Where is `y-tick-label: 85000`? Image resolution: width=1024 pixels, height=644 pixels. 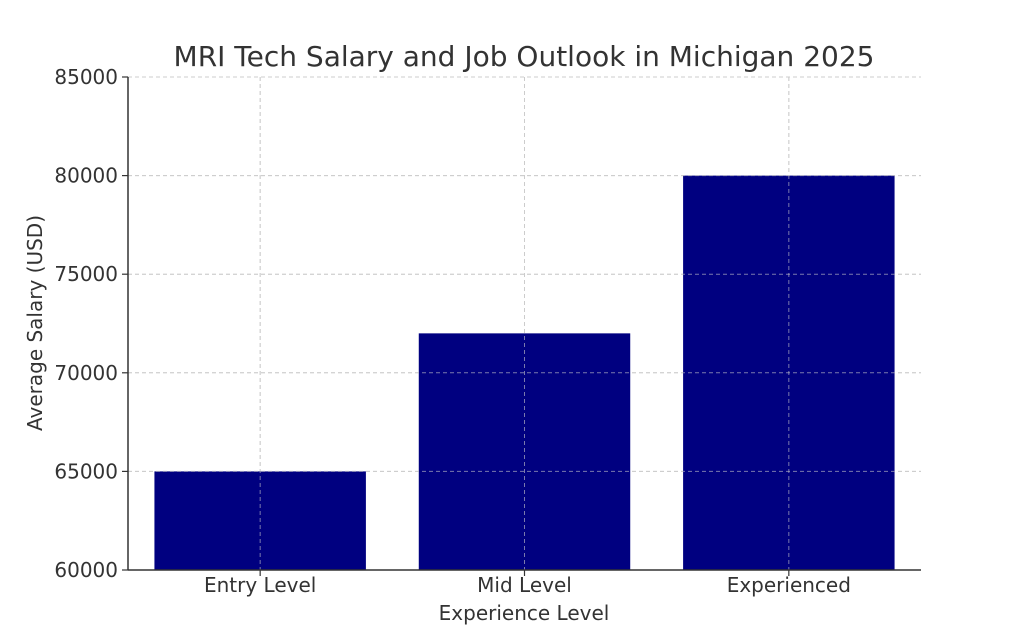 y-tick-label: 85000 is located at coordinates (86, 77).